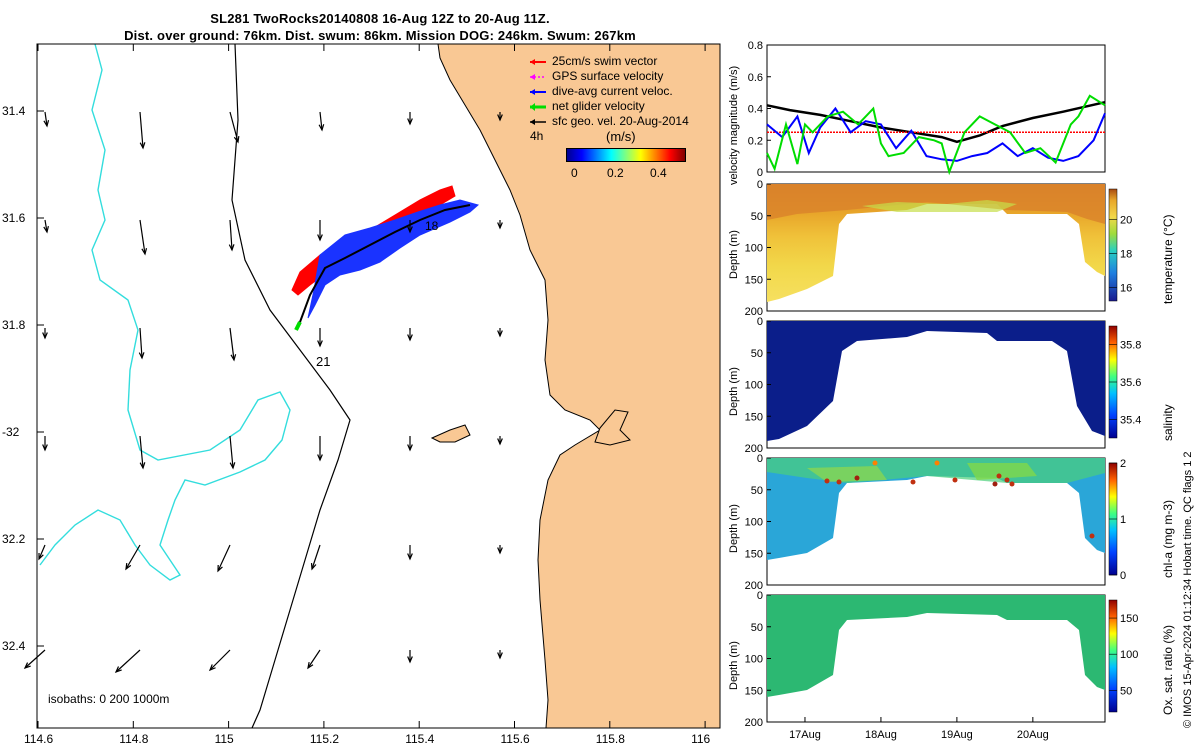 This screenshot has width=1200, height=750. What do you see at coordinates (1168, 260) in the screenshot?
I see `colorbar-label: temperature (°C)` at bounding box center [1168, 260].